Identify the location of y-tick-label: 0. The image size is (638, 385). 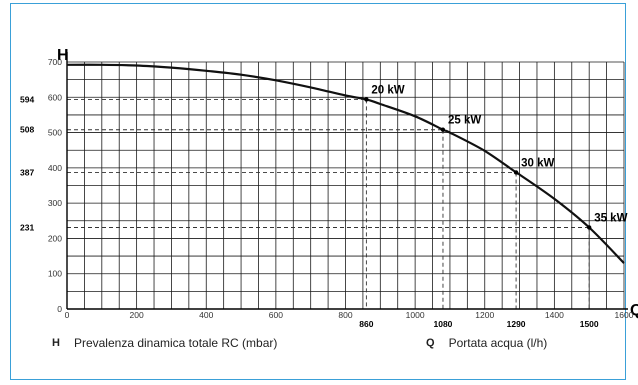
(59, 309).